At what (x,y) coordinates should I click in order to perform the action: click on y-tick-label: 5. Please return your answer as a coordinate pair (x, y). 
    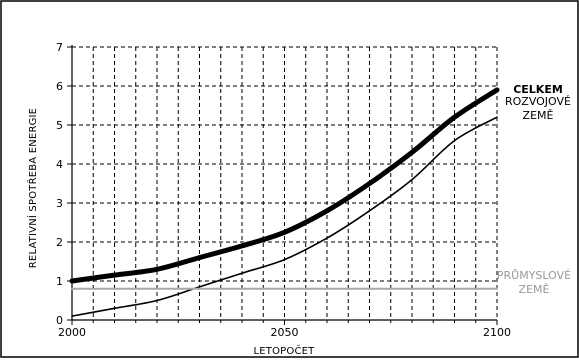
    Looking at the image, I should click on (59, 125).